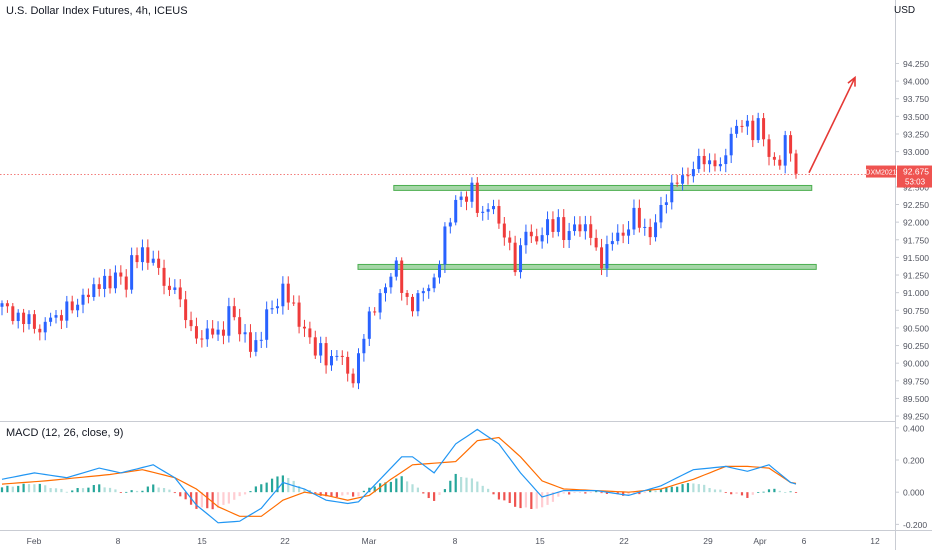  I want to click on currency-label: USD, so click(905, 10).